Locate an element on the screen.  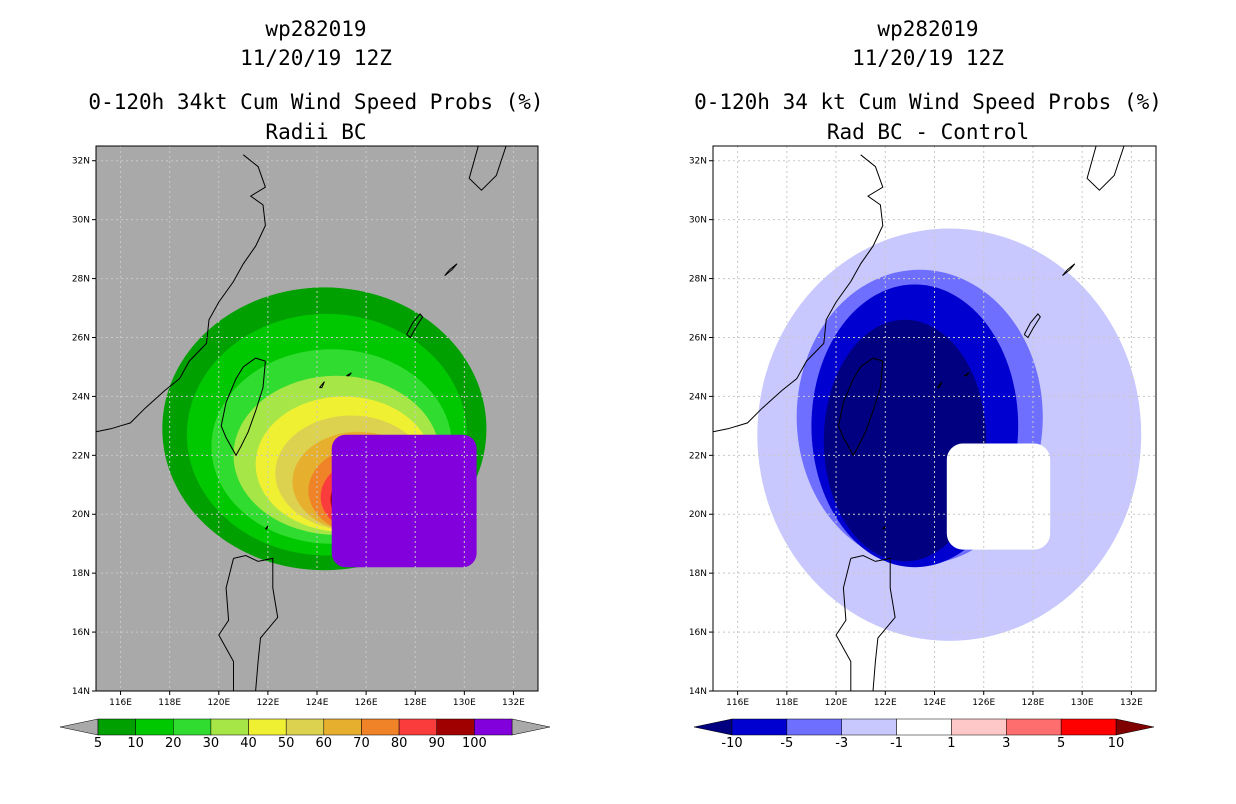
y-tick-label: 26N is located at coordinates (81, 338).